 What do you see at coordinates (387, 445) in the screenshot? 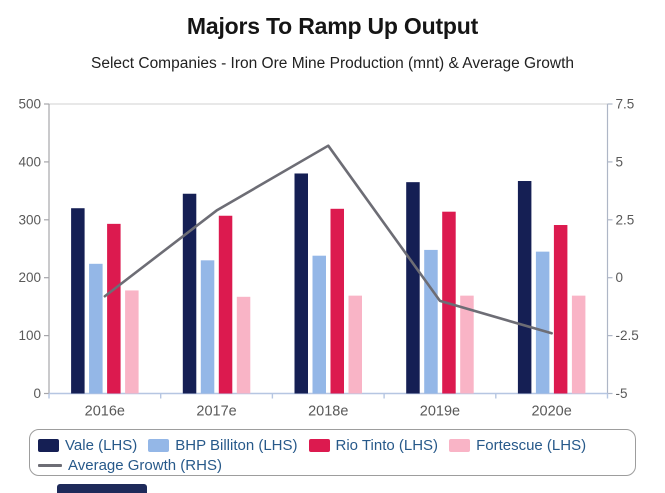
I see `legend-label: Rio Tinto (LHS)` at bounding box center [387, 445].